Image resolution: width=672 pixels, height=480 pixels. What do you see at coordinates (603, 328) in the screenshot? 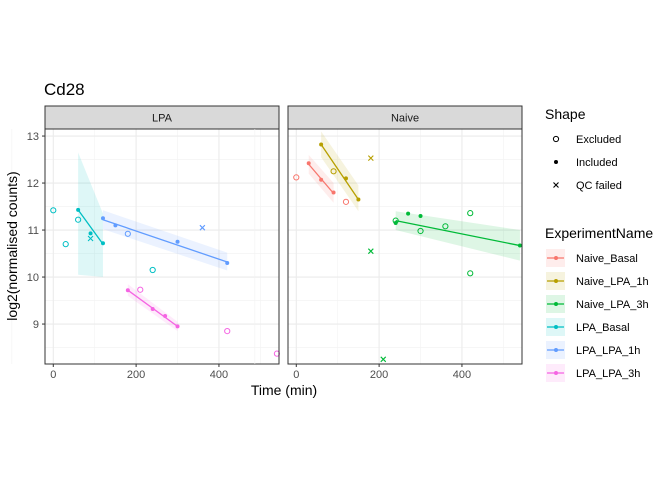
I see `color-legend-label: LPA_Basal` at bounding box center [603, 328].